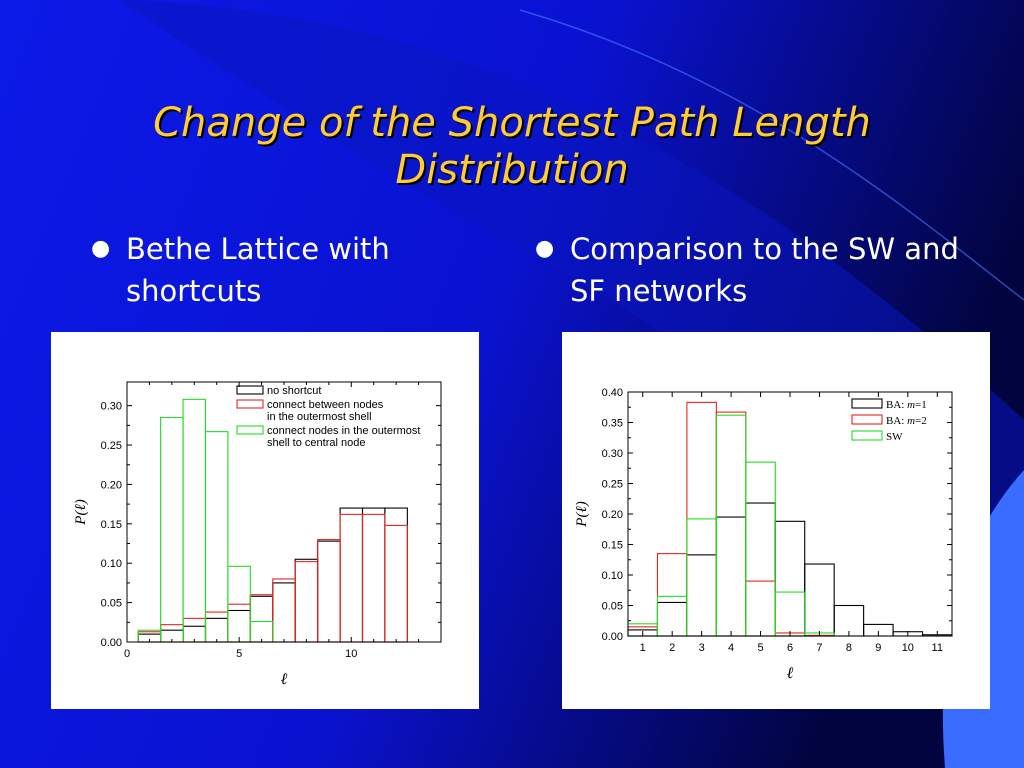 The height and width of the screenshot is (768, 1024). I want to click on x-tick-label: 9, so click(878, 648).